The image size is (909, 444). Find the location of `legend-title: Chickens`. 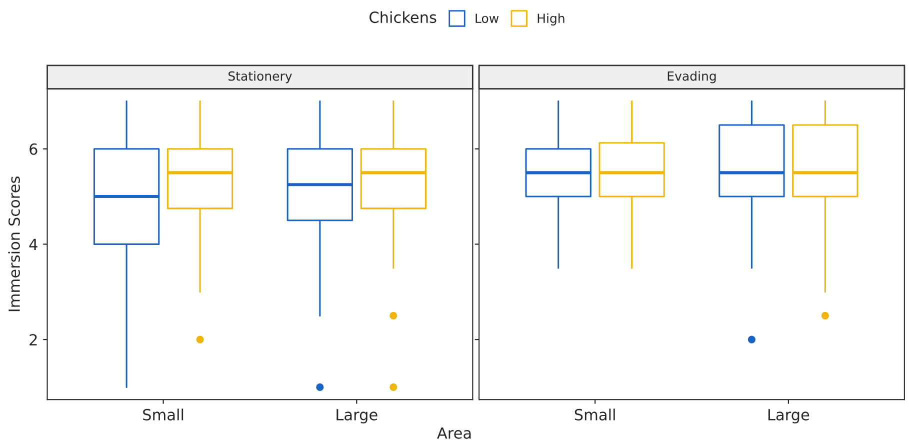

legend-title: Chickens is located at coordinates (403, 17).